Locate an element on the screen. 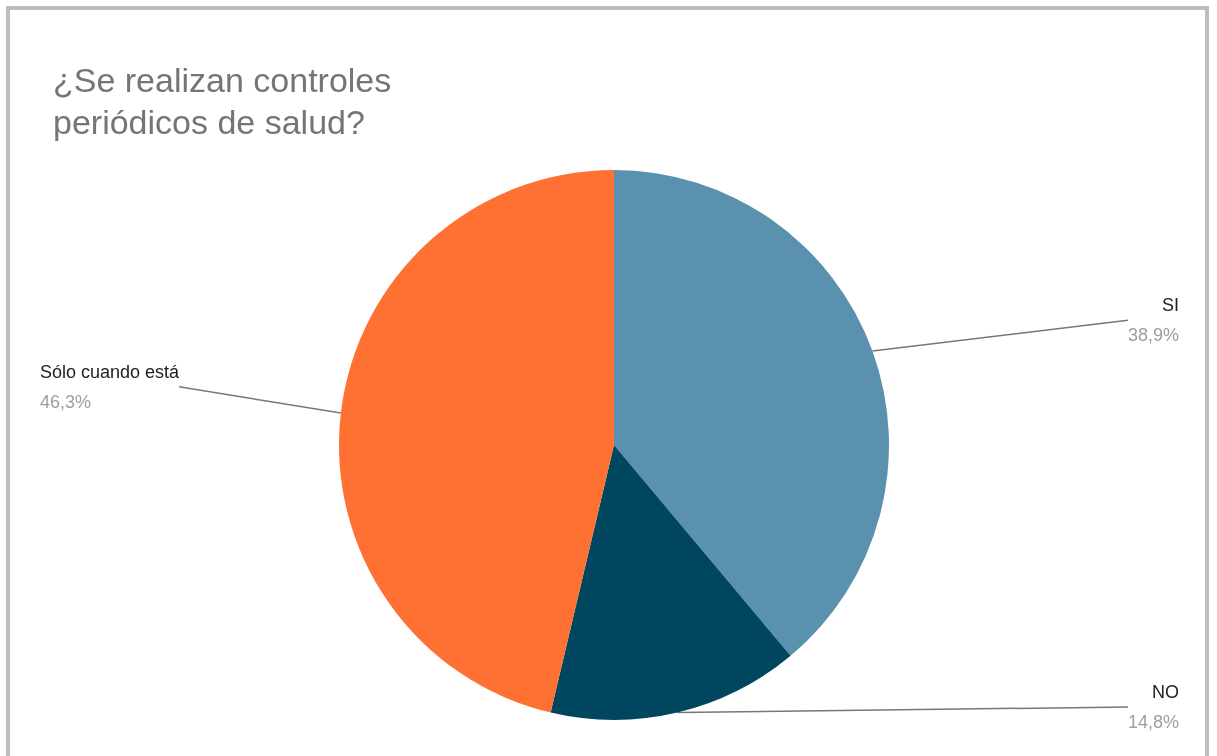 This screenshot has width=1217, height=756. data-label: 46,3% is located at coordinates (66, 401).